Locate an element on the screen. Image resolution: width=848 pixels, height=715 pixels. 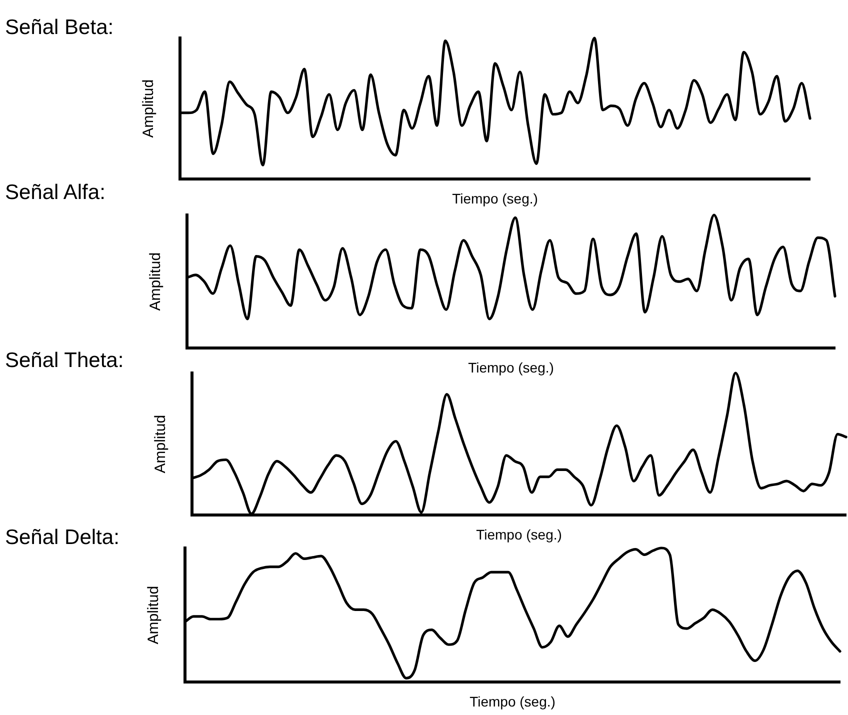
chart-title: Señal Delta: is located at coordinates (62, 538).